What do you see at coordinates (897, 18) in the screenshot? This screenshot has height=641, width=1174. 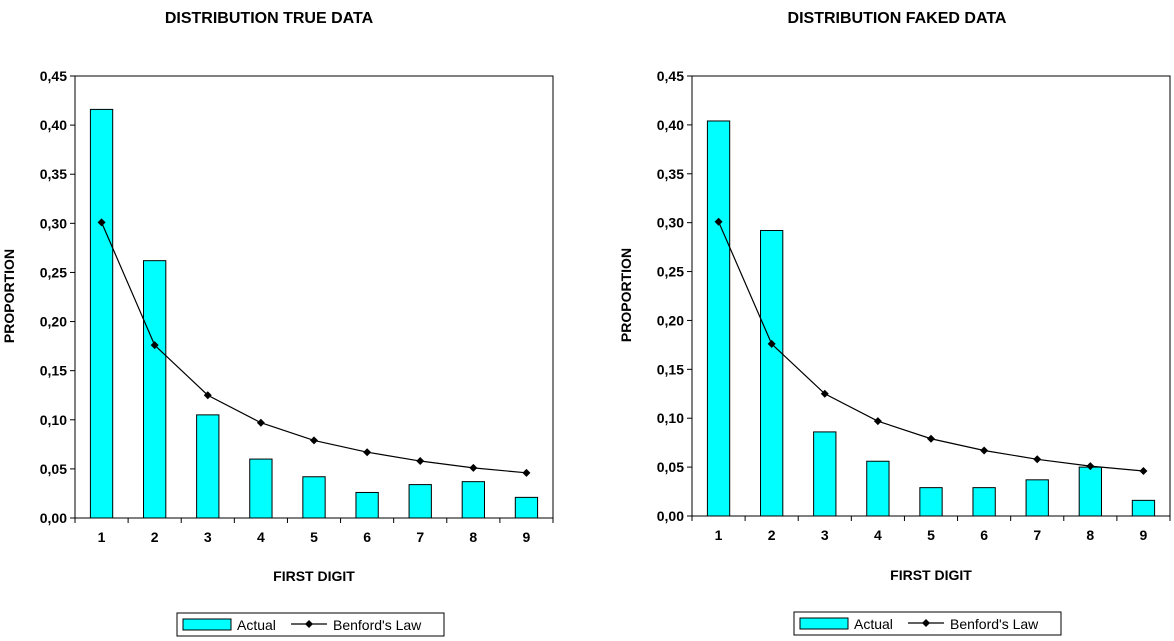 I see `chart-title: DISTRIBUTION FAKED DATA` at bounding box center [897, 18].